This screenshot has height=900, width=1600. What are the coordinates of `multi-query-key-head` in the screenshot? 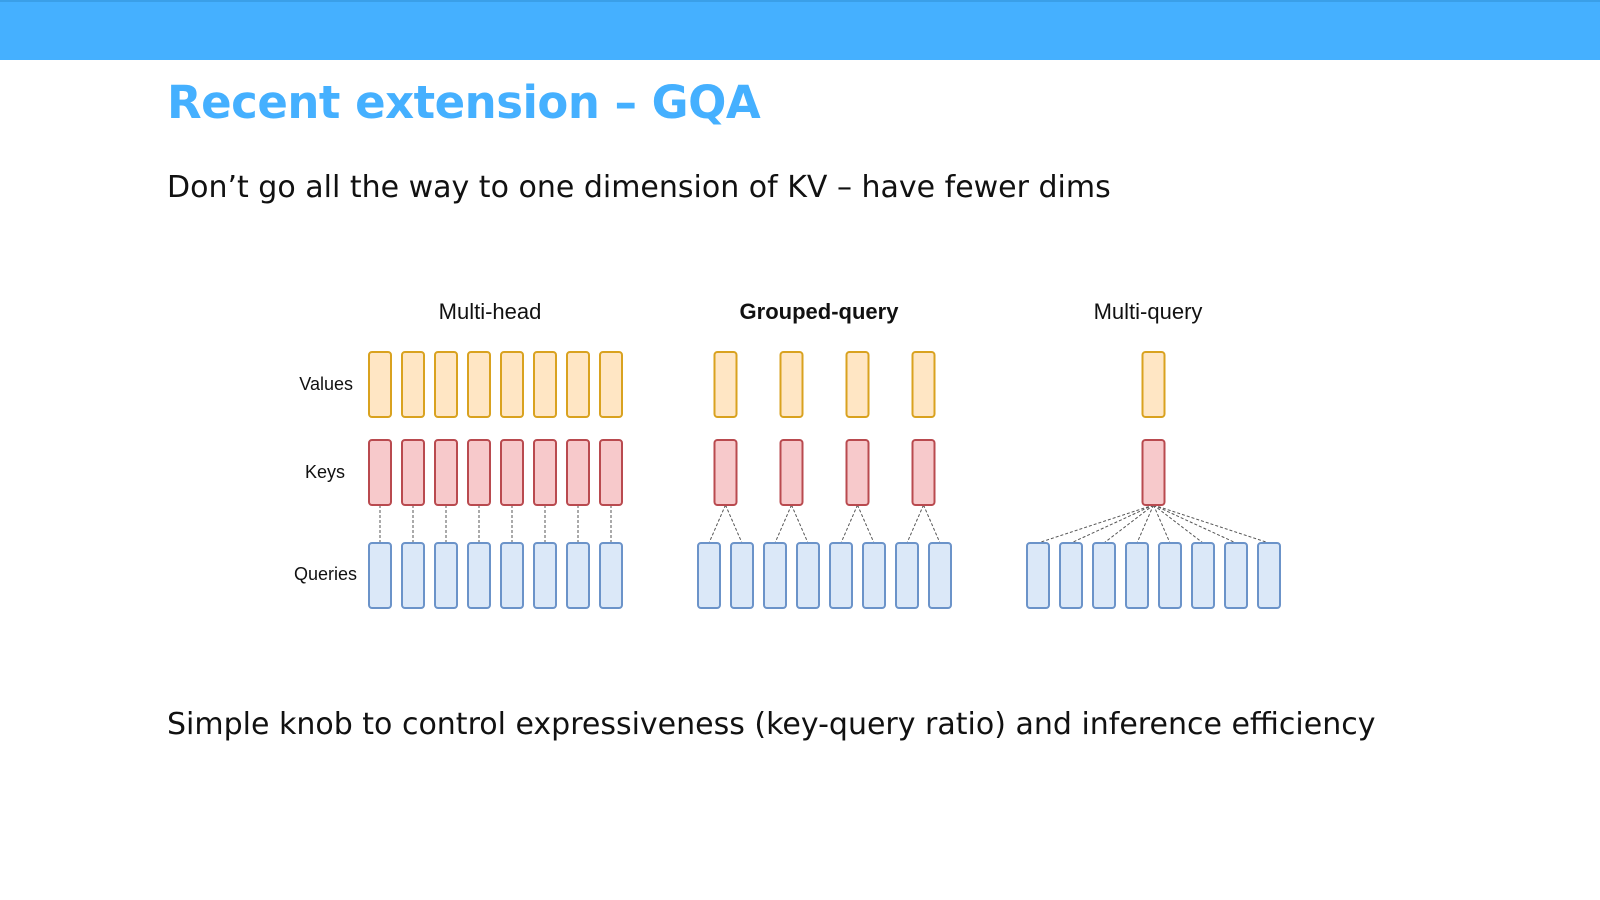 It's located at (1153, 472).